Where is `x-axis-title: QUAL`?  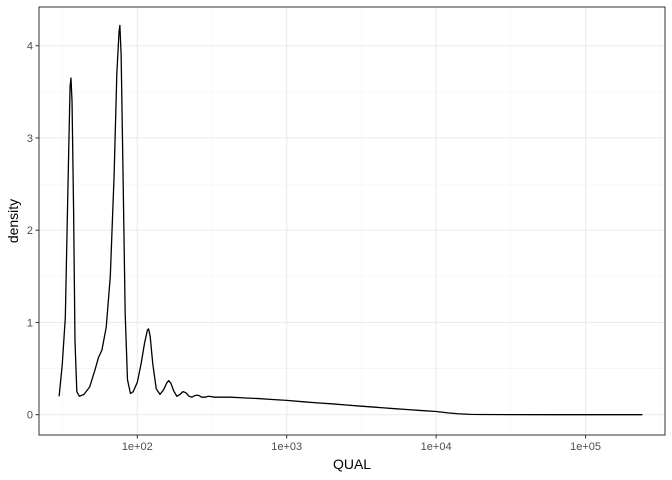 x-axis-title: QUAL is located at coordinates (352, 464).